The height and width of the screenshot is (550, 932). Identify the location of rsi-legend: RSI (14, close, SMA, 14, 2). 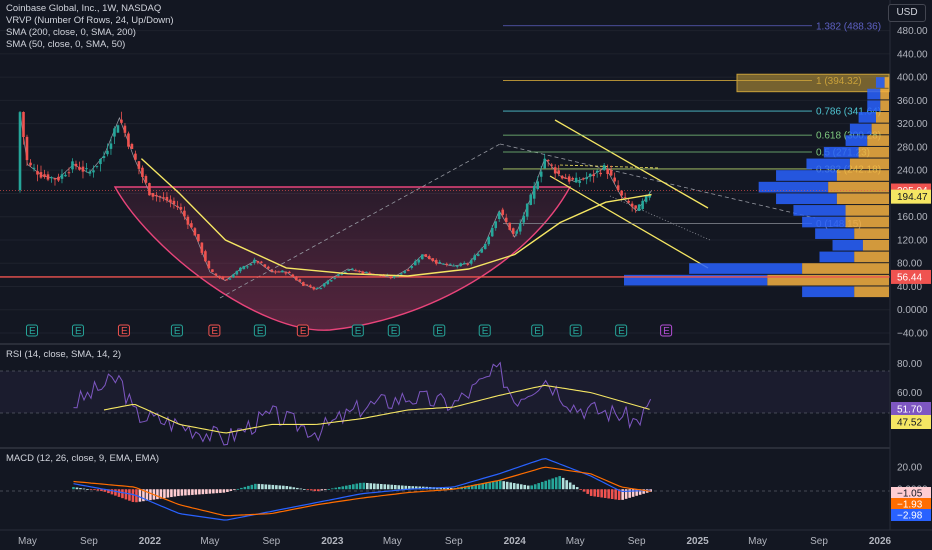
(64, 354).